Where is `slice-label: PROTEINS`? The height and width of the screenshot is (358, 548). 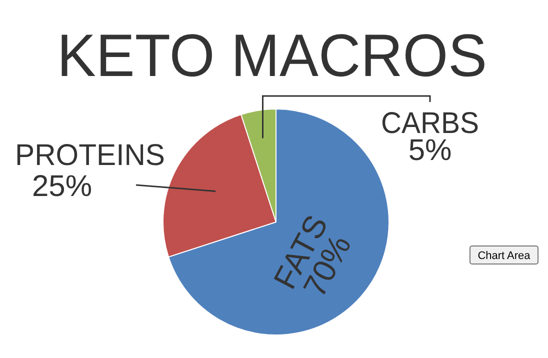 slice-label: PROTEINS is located at coordinates (91, 155).